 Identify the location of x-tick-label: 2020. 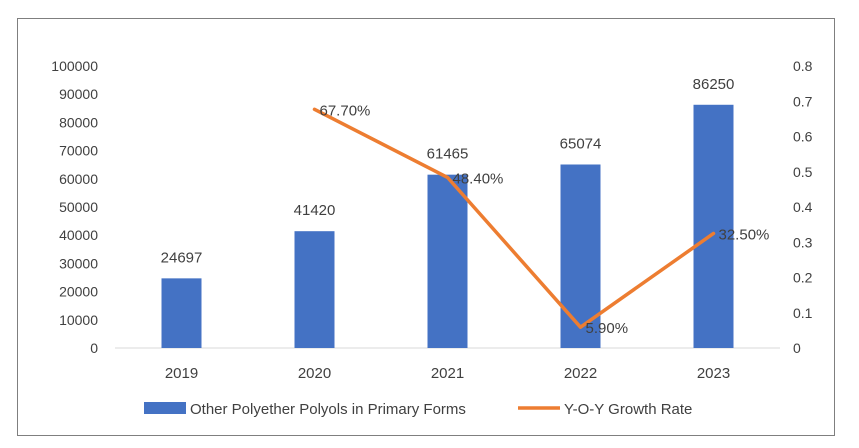
(314, 373).